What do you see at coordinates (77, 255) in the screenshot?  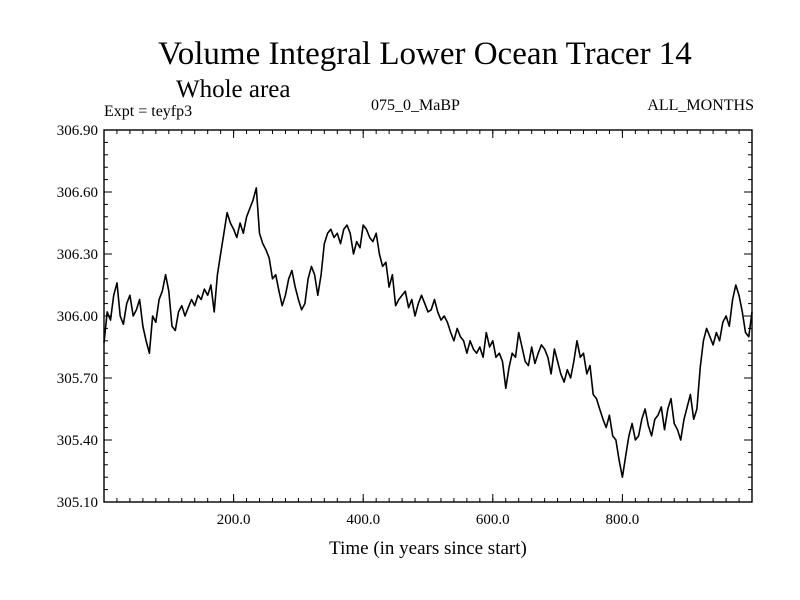 I see `y-tick-label: 306.30` at bounding box center [77, 255].